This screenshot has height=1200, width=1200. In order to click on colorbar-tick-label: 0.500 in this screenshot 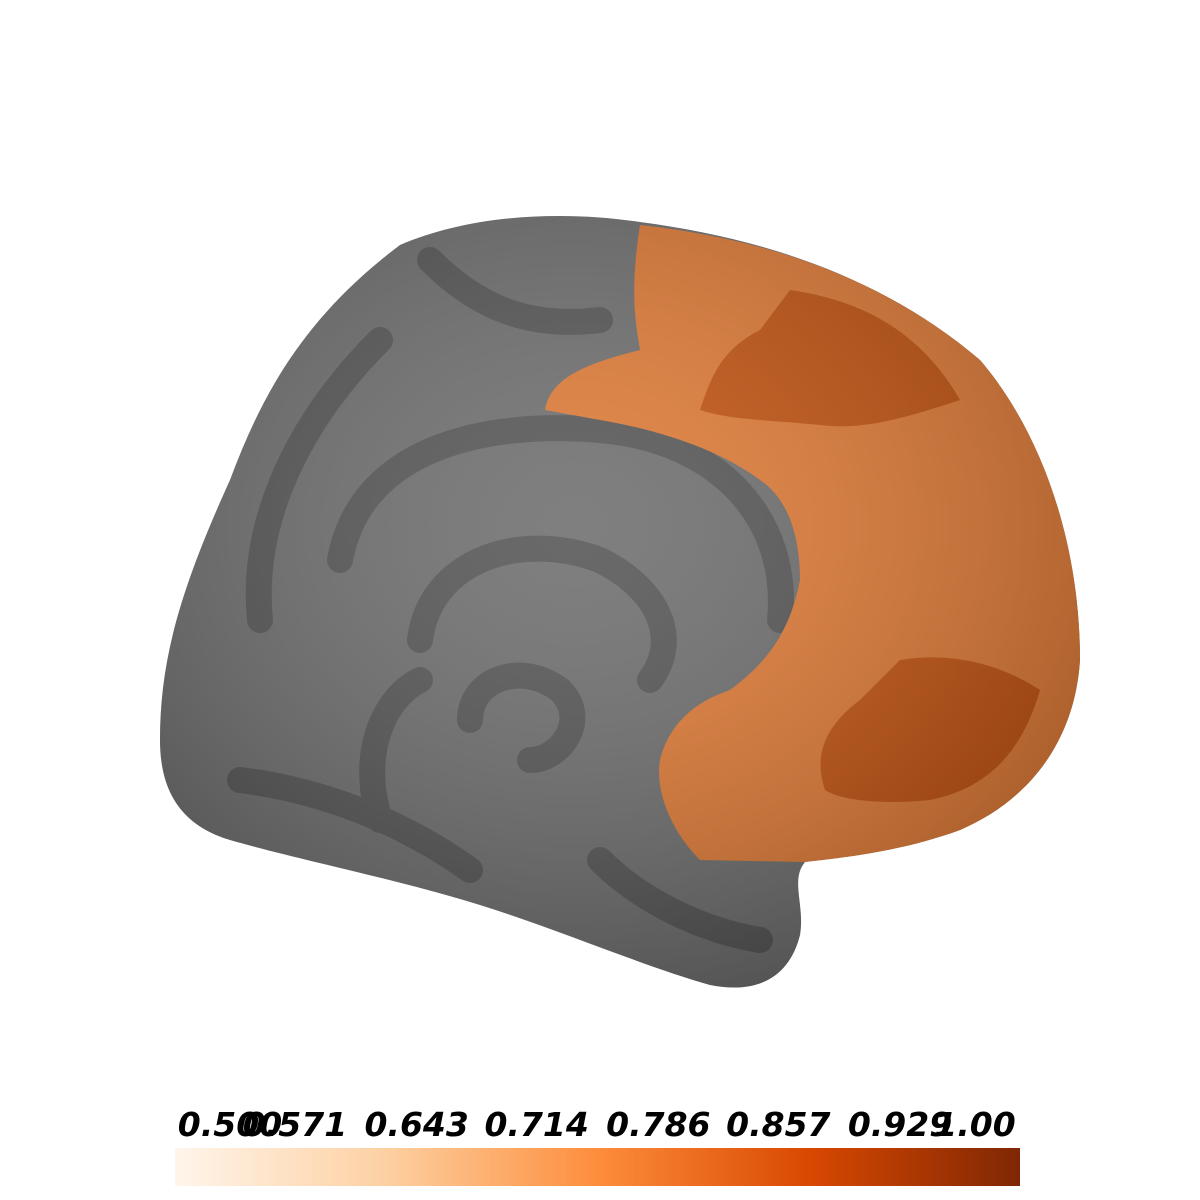, I will do `click(230, 1124)`.